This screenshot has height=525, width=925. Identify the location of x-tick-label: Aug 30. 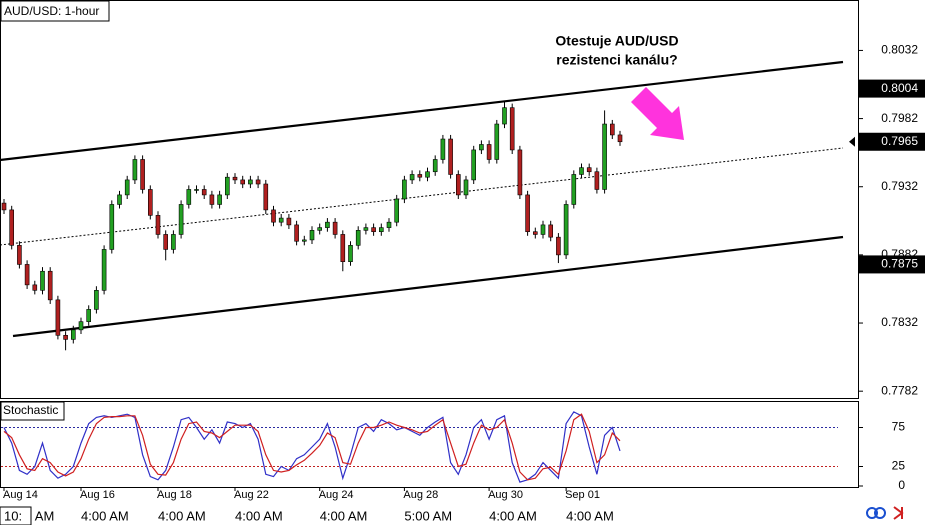
(505, 495).